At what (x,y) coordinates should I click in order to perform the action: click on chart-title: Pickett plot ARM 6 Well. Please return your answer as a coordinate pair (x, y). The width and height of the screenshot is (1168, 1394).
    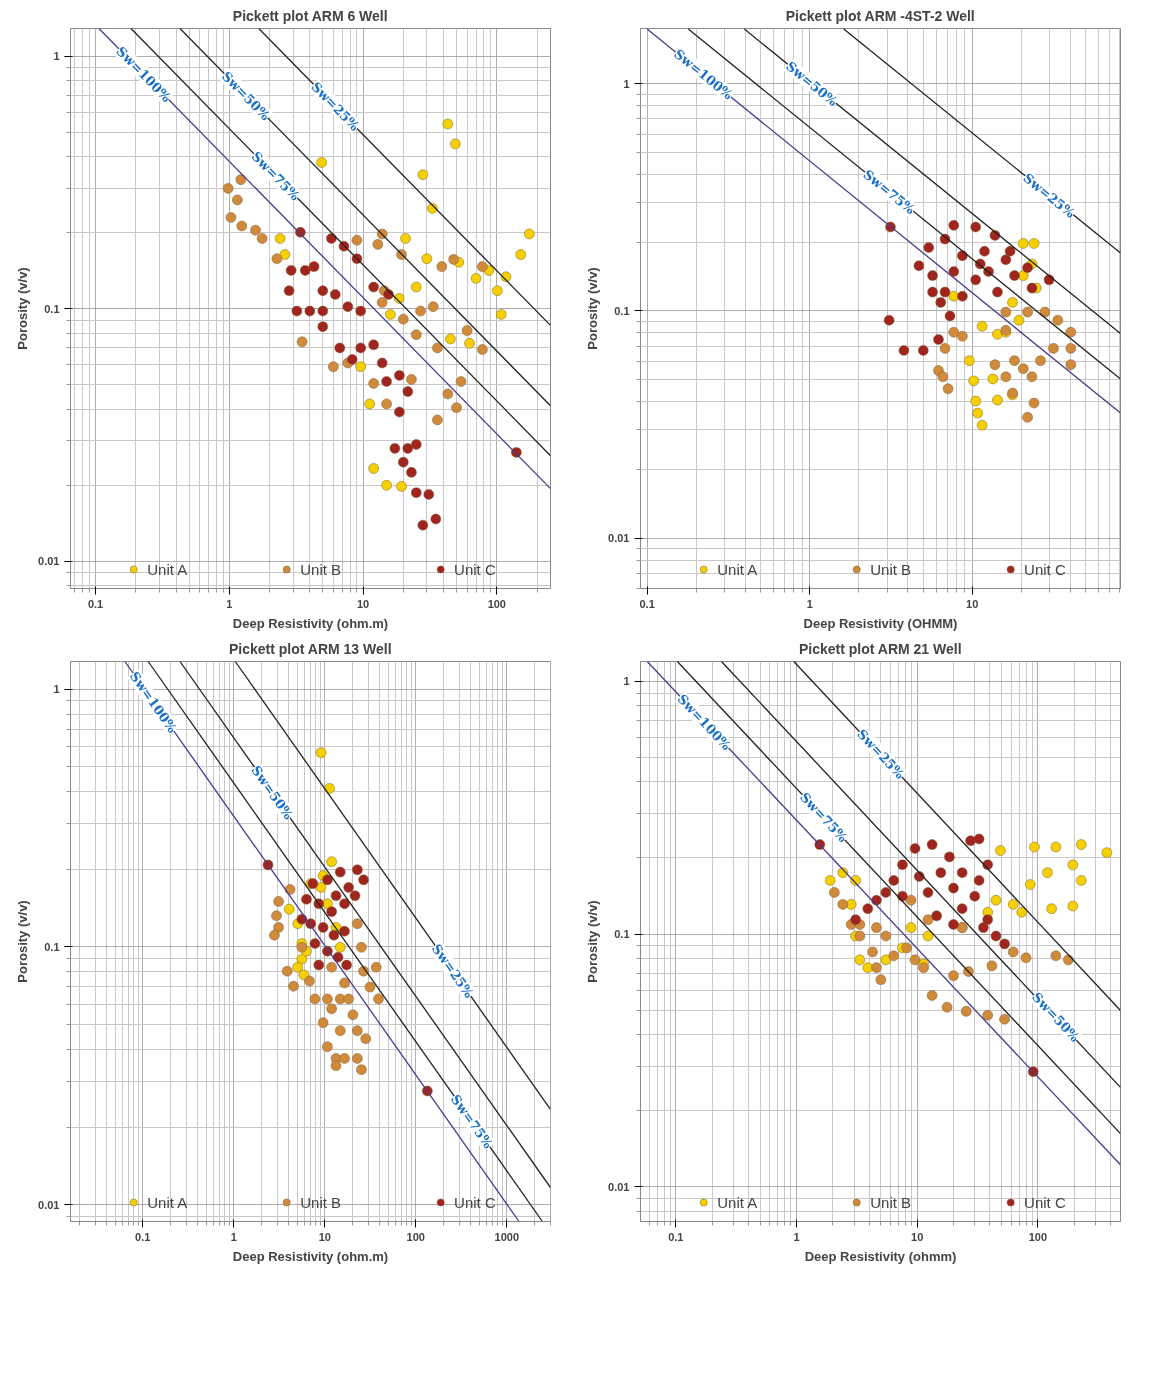
    Looking at the image, I should click on (310, 15).